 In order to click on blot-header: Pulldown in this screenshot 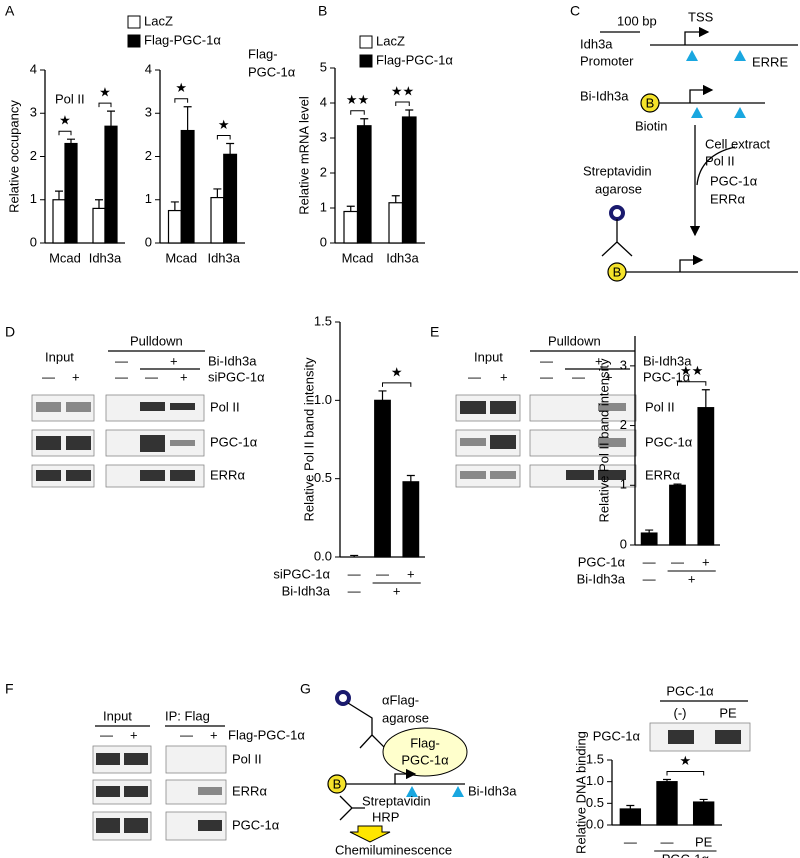, I will do `click(156, 340)`.